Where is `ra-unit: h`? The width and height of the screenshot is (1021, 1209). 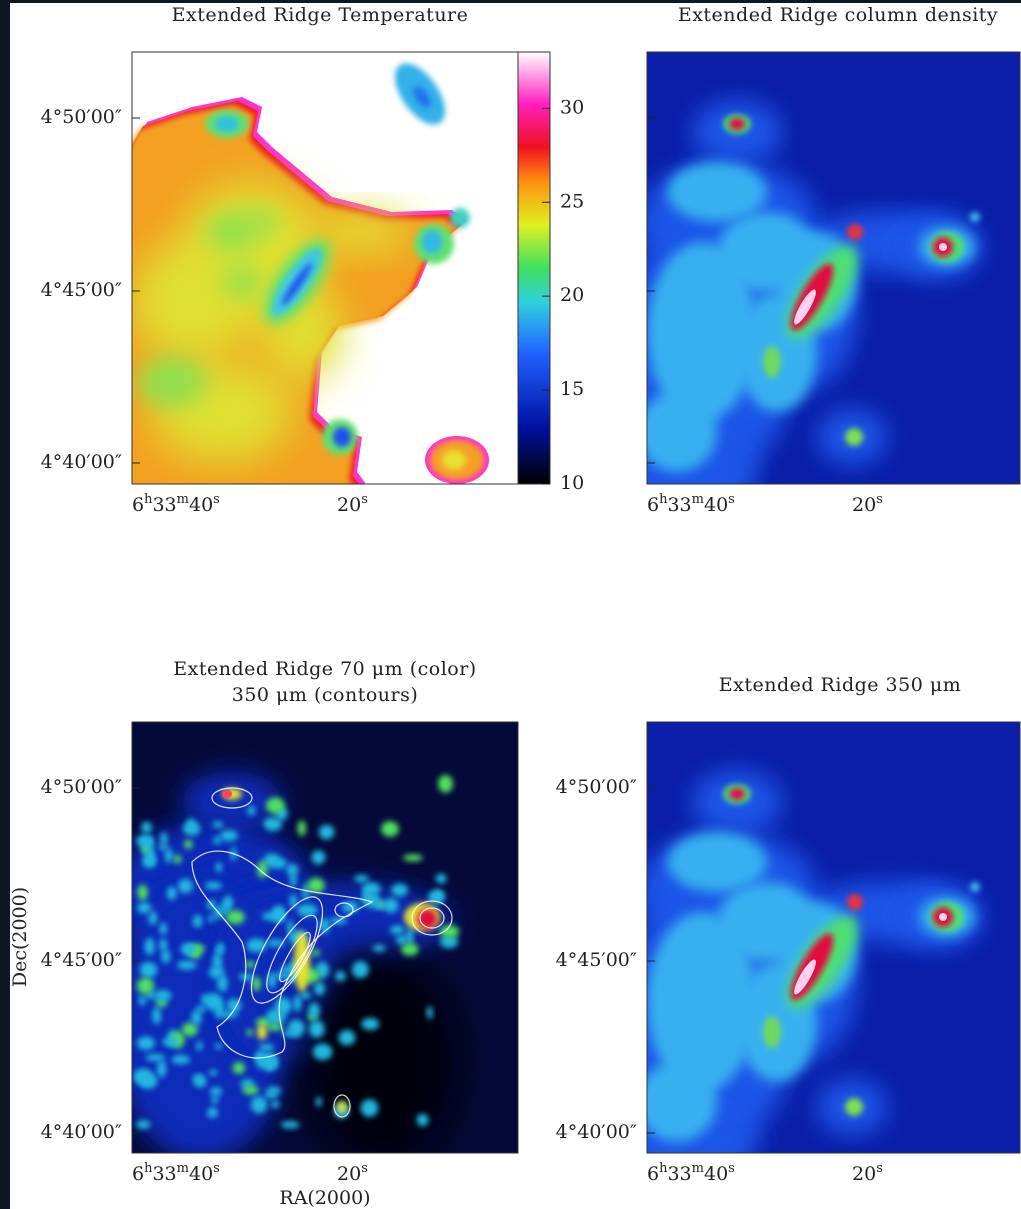
ra-unit: h is located at coordinates (148, 499).